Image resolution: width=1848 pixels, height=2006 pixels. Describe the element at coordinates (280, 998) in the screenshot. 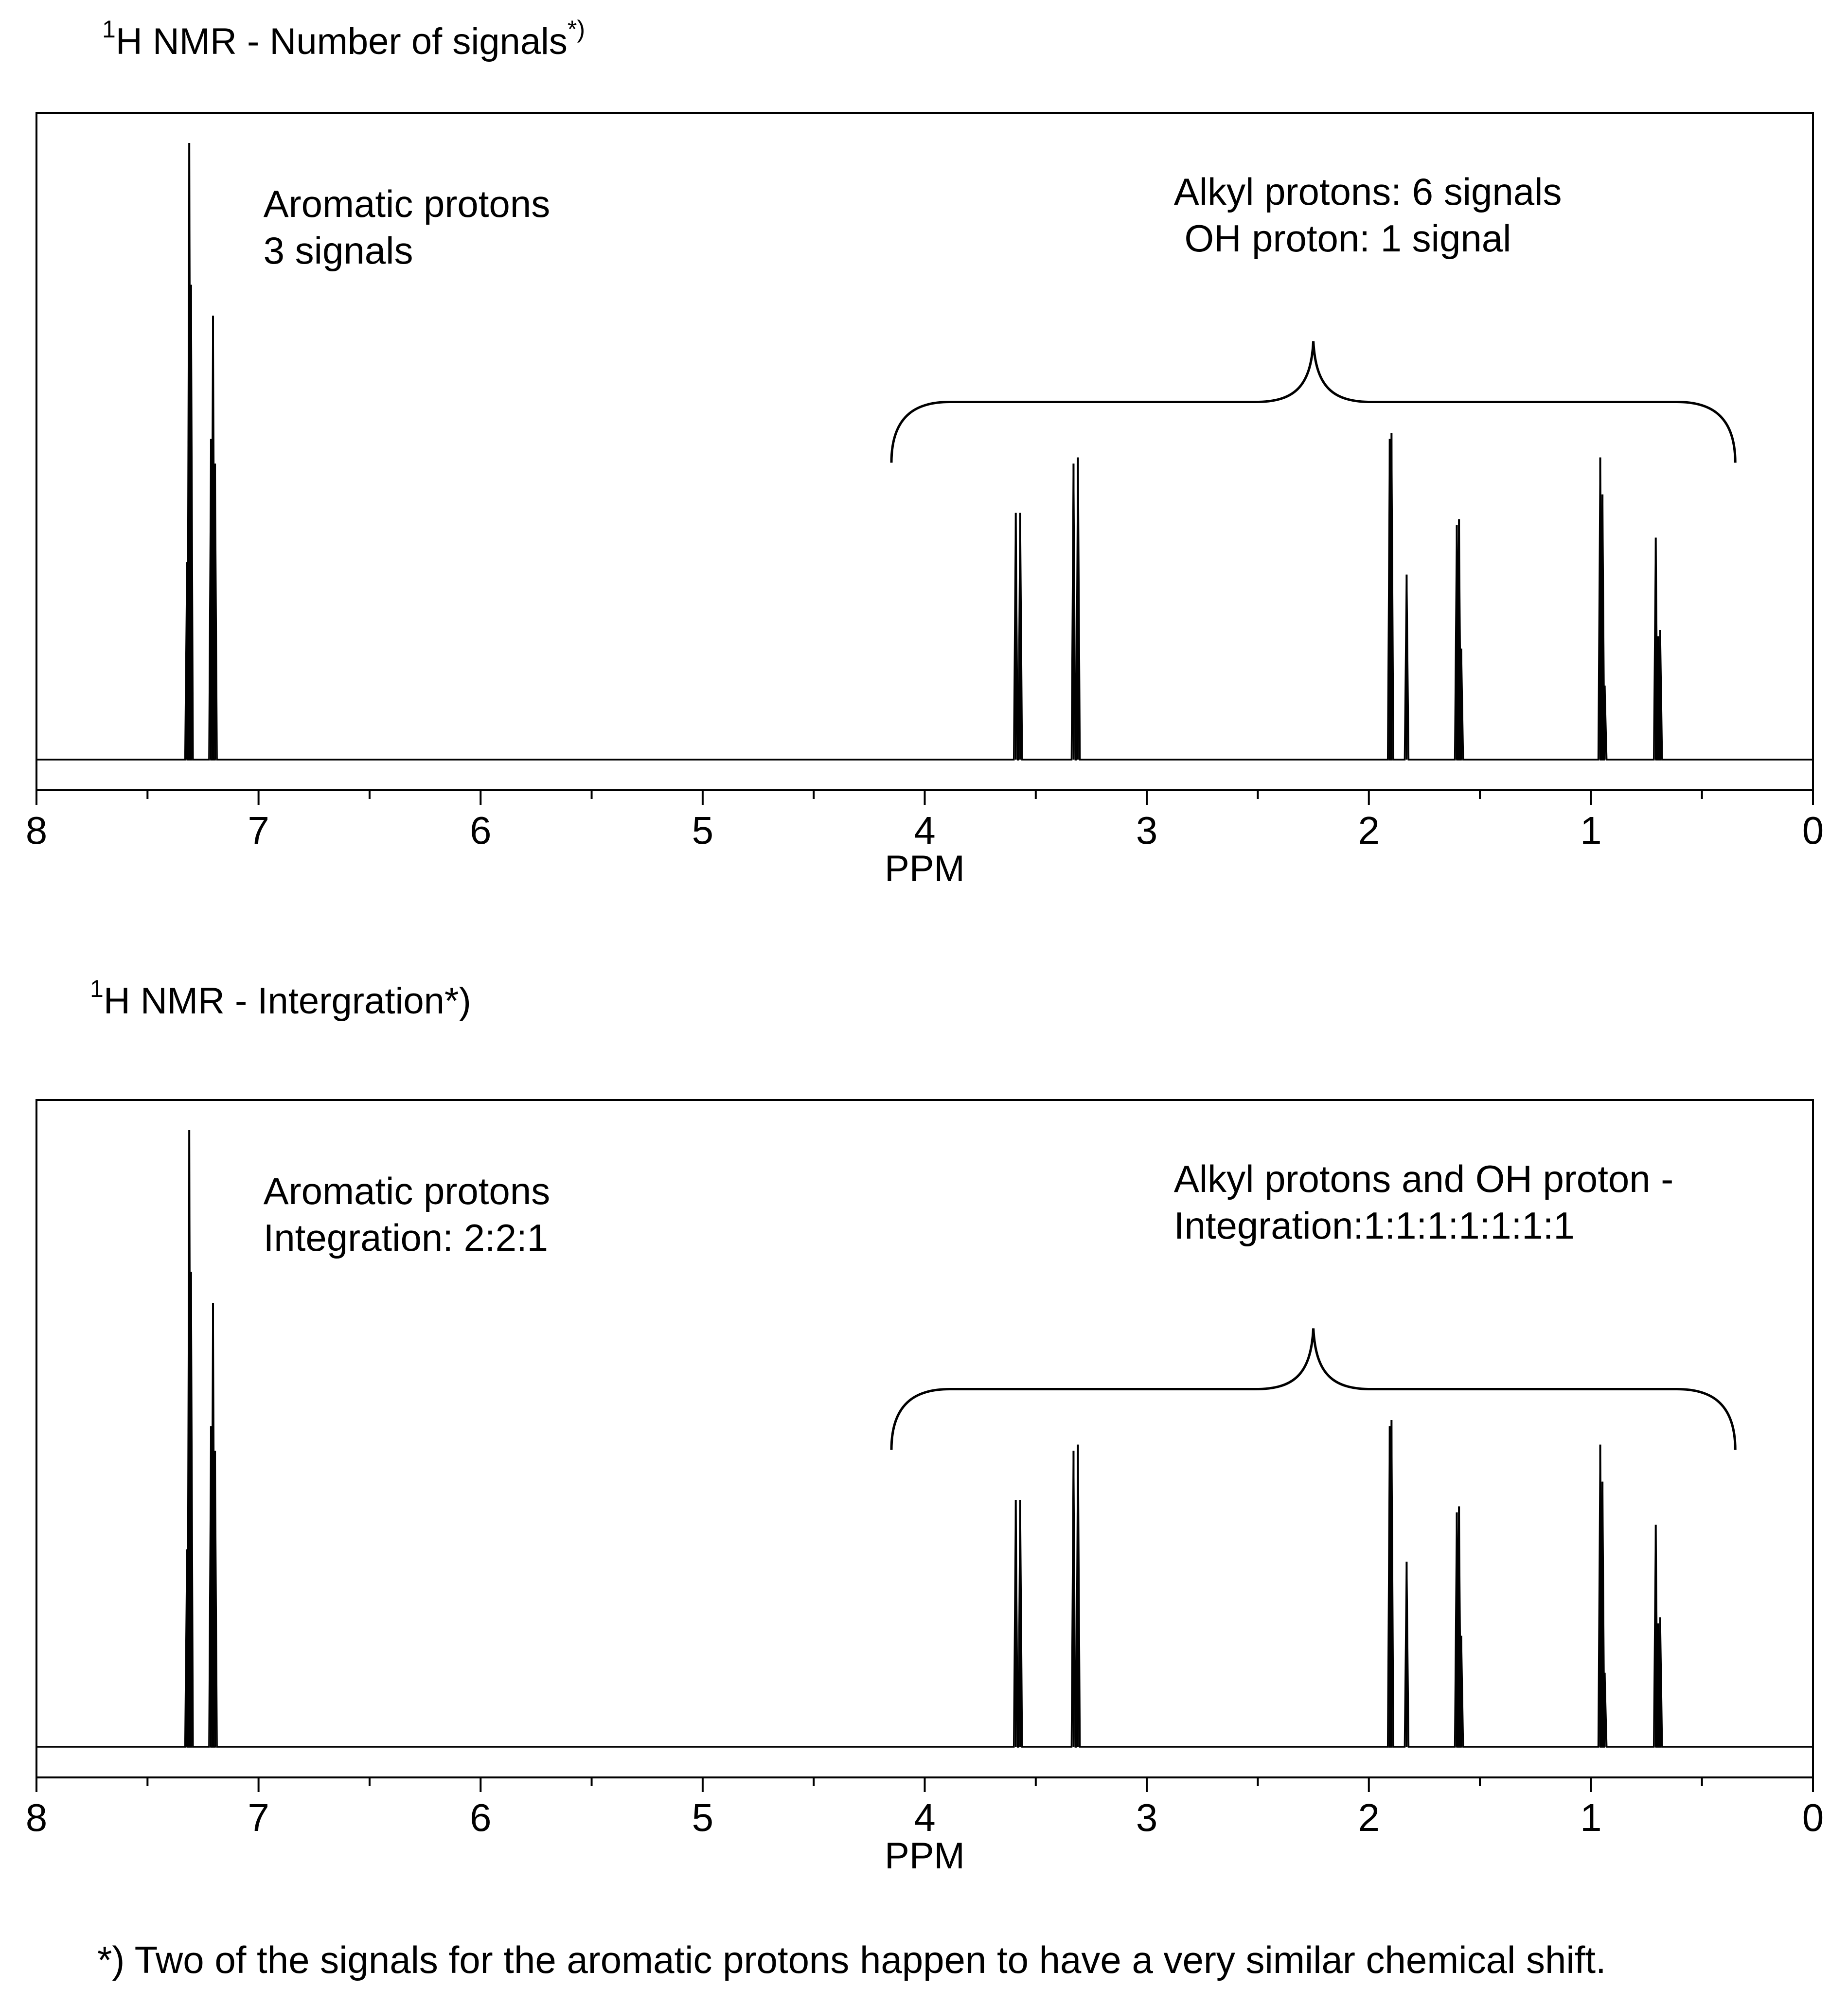

I see `panel-2-title: 1H NMR - Intergration*)` at that location.